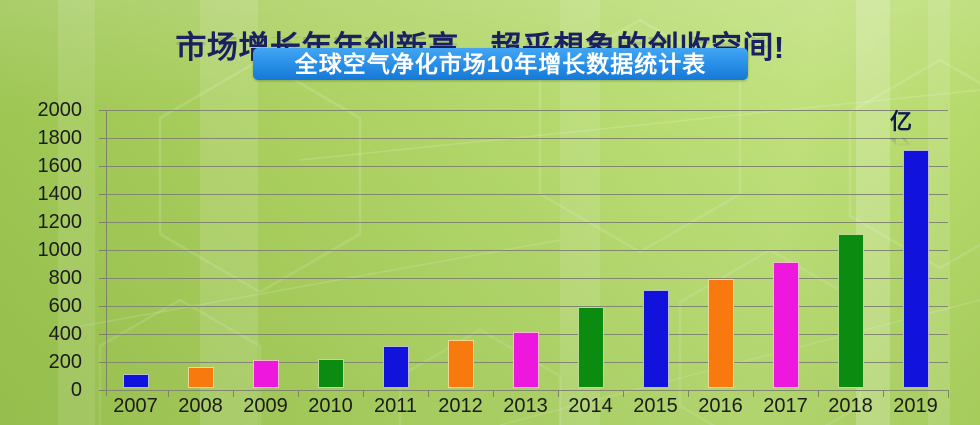 The width and height of the screenshot is (980, 425). Describe the element at coordinates (590, 406) in the screenshot. I see `x-axis-label: 2014` at that location.